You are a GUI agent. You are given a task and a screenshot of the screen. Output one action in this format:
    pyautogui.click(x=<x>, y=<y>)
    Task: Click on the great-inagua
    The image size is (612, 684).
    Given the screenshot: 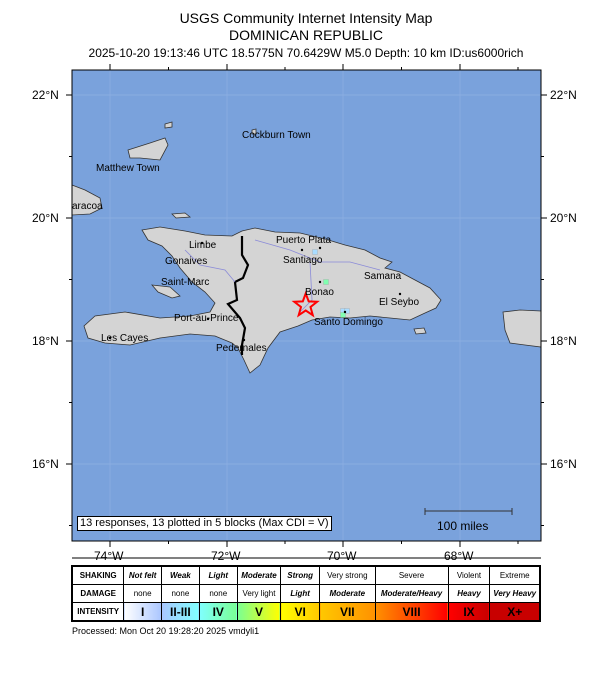 What is the action you would take?
    pyautogui.click(x=148, y=149)
    